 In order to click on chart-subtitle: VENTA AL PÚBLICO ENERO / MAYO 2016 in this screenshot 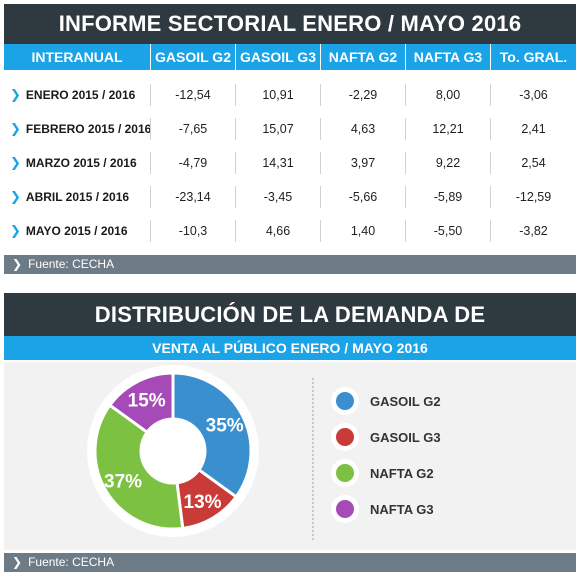, I will do `click(290, 348)`.